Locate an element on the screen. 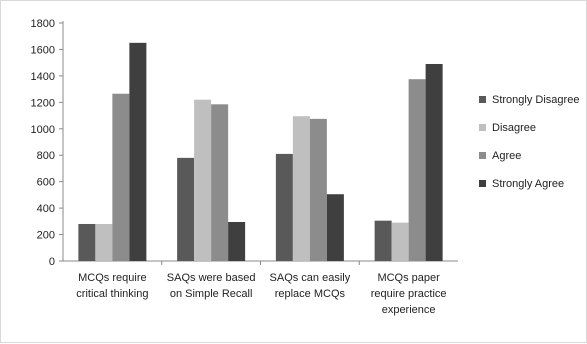 Image resolution: width=587 pixels, height=344 pixels. legend-label: Strongly Agree is located at coordinates (528, 184).